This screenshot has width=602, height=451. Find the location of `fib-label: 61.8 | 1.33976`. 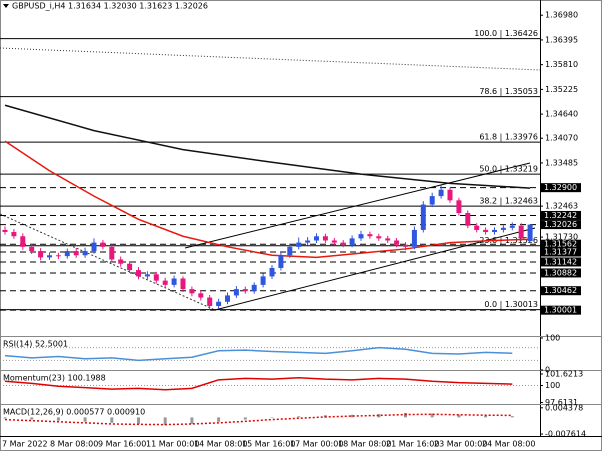

fib-label: 61.8 | 1.33976 is located at coordinates (508, 137).